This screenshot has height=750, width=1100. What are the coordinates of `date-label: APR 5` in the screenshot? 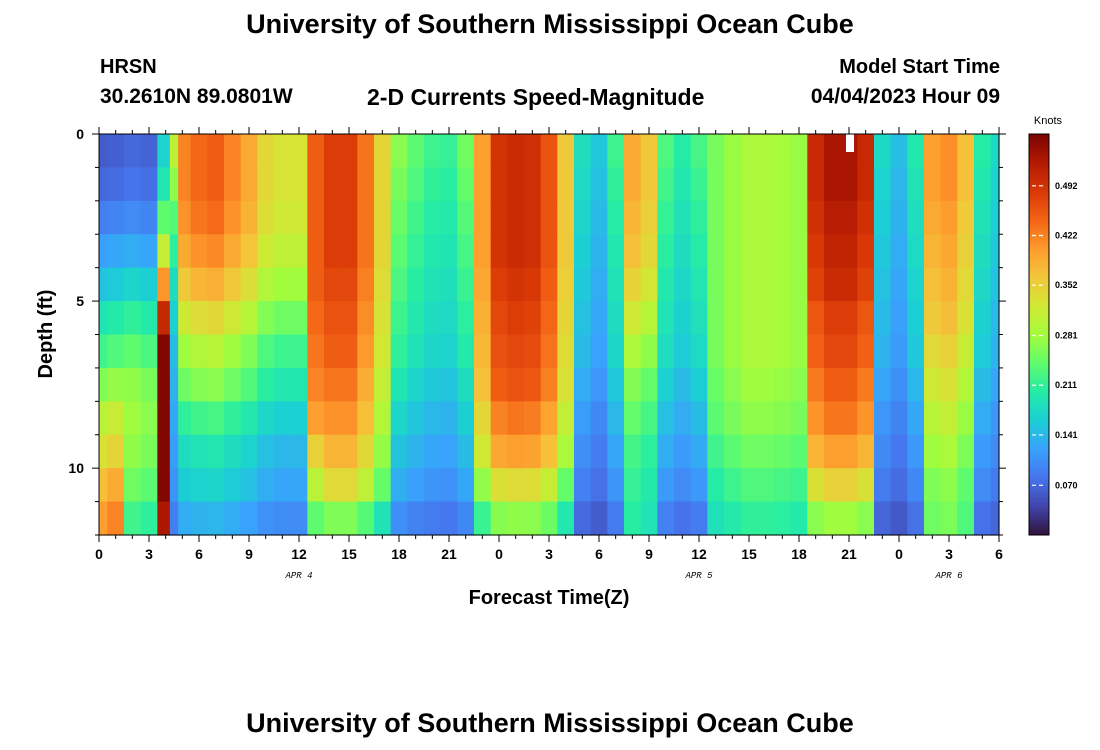 It's located at (698, 576).